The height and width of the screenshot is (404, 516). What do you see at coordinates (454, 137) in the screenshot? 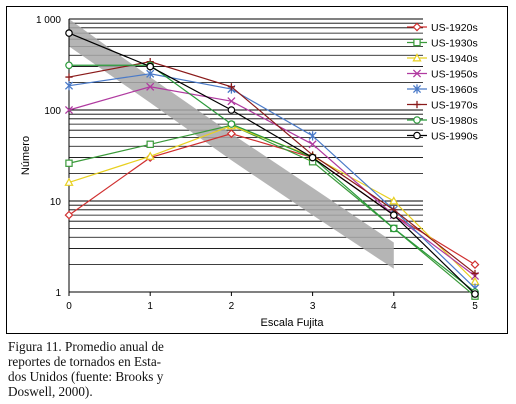
I see `legend-label: US-1990s` at bounding box center [454, 137].